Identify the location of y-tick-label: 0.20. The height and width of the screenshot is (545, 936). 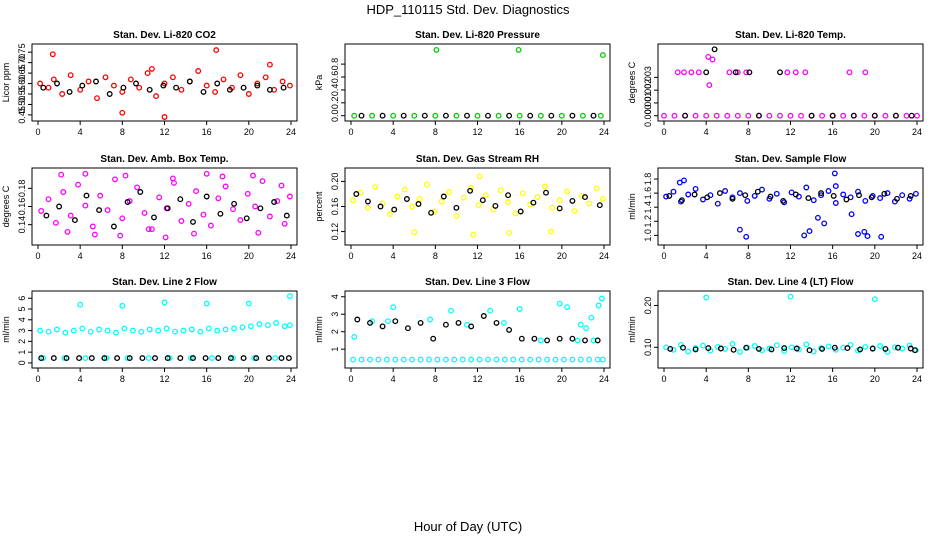
(335, 182).